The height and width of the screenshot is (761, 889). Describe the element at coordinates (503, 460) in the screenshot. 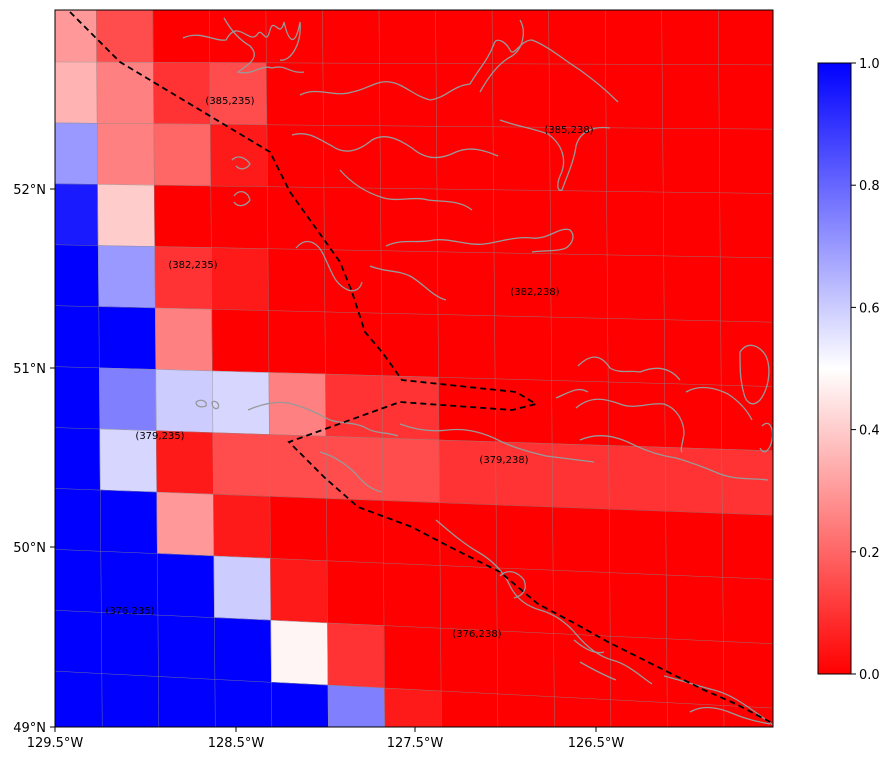

I see `cell-label: (379,238)` at that location.